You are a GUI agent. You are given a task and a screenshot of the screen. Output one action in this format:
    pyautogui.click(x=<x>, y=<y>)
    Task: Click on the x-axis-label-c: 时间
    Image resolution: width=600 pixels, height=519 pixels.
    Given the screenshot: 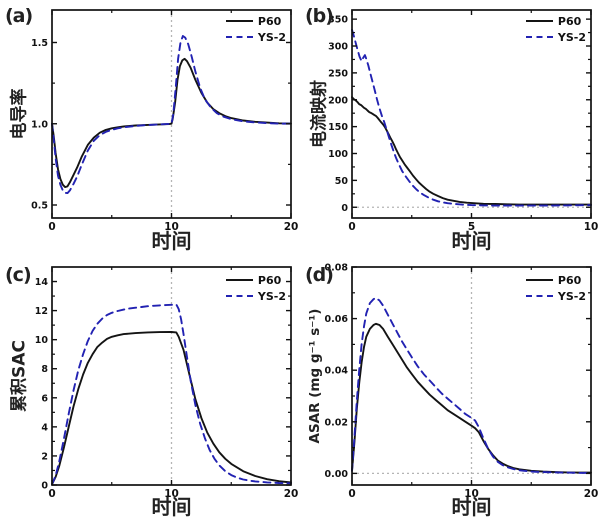 What is the action you would take?
    pyautogui.click(x=171, y=507)
    